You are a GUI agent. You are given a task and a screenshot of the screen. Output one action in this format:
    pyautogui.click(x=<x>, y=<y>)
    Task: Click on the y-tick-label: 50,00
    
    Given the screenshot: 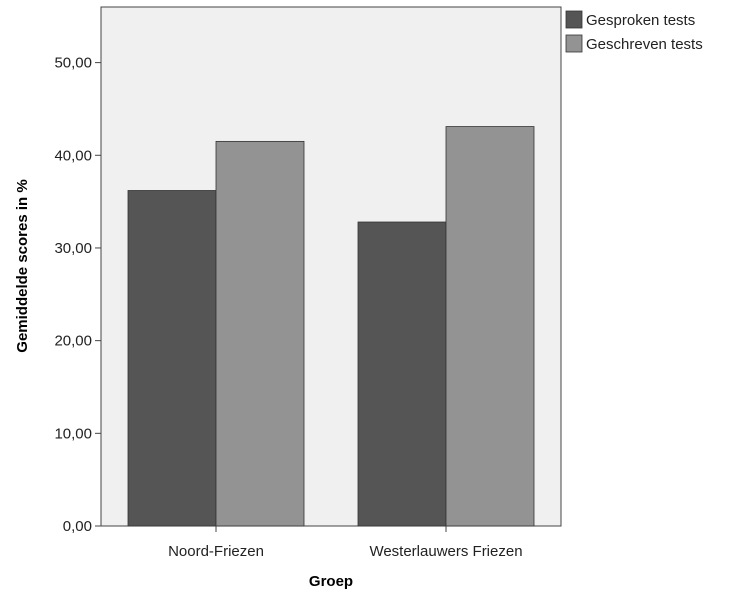 What is the action you would take?
    pyautogui.click(x=73, y=63)
    